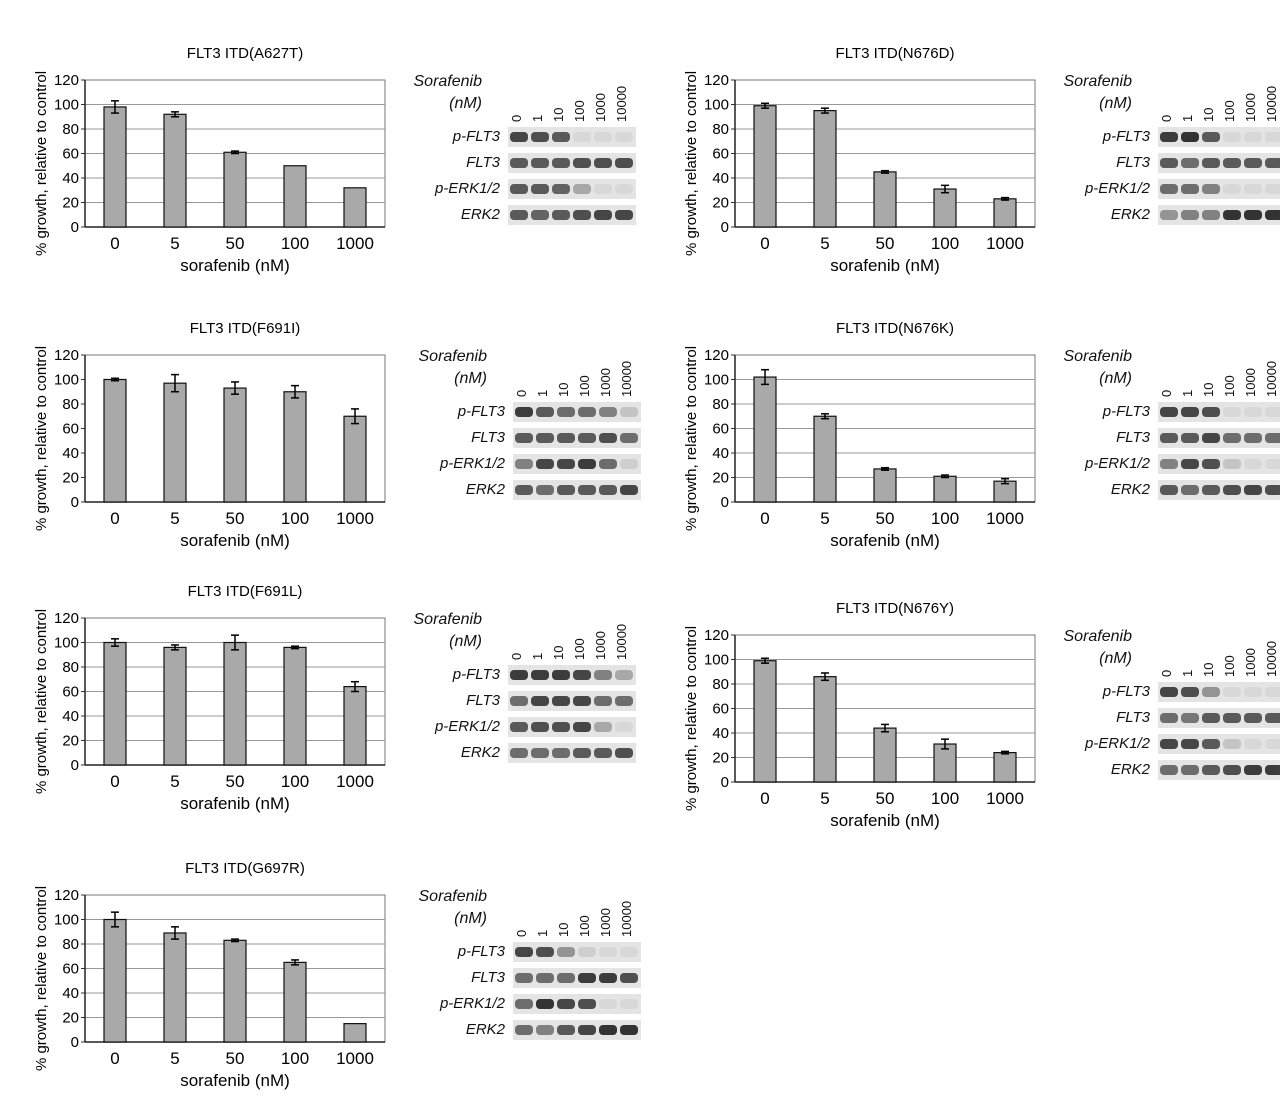 Image resolution: width=1280 pixels, height=1108 pixels. I want to click on blot-title-drug: Sorafenib, so click(1098, 636).